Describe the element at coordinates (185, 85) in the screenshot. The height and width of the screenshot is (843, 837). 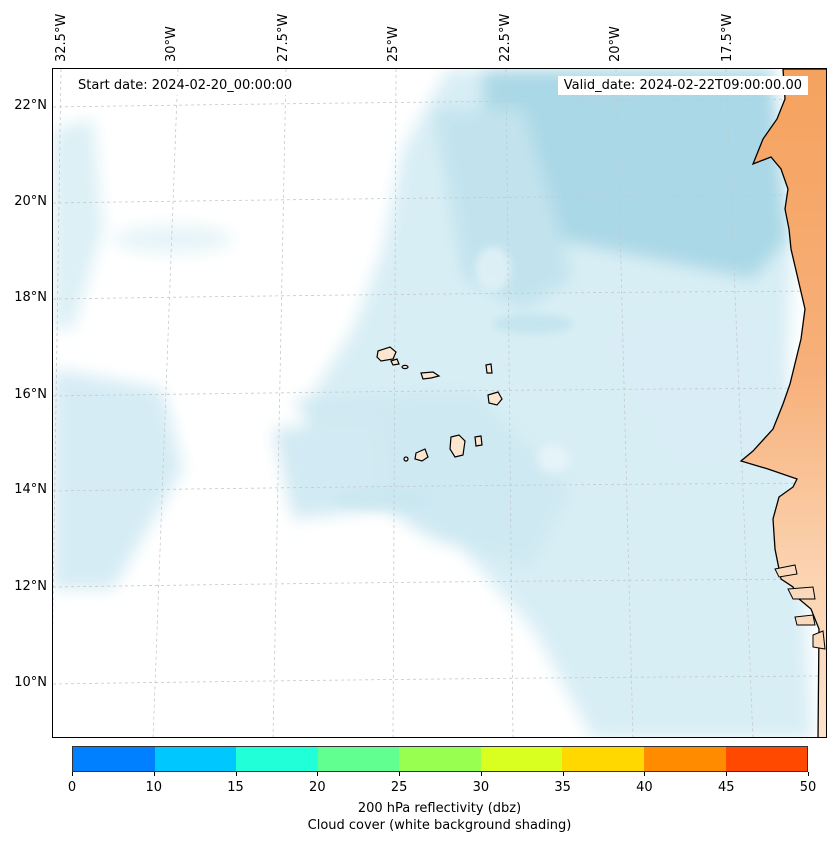
I see `start-date-label: Start date: 2024-02-20_00:00:00` at that location.